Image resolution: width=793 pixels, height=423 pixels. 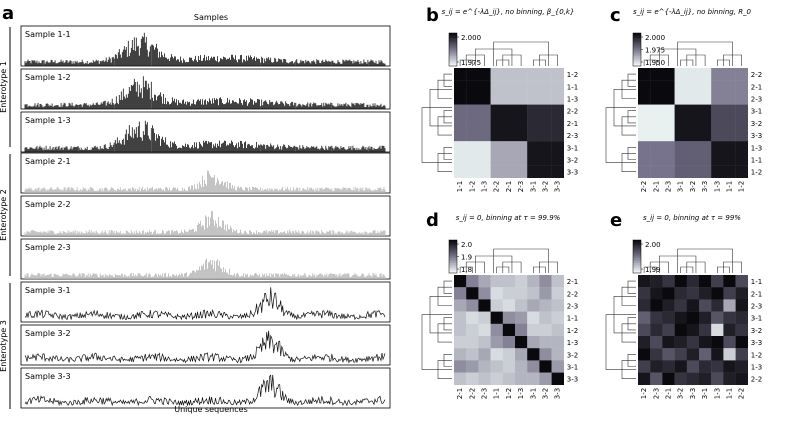 What do you see at coordinates (205, 302) in the screenshot?
I see `sample-panel: Sample 3-1` at bounding box center [205, 302].